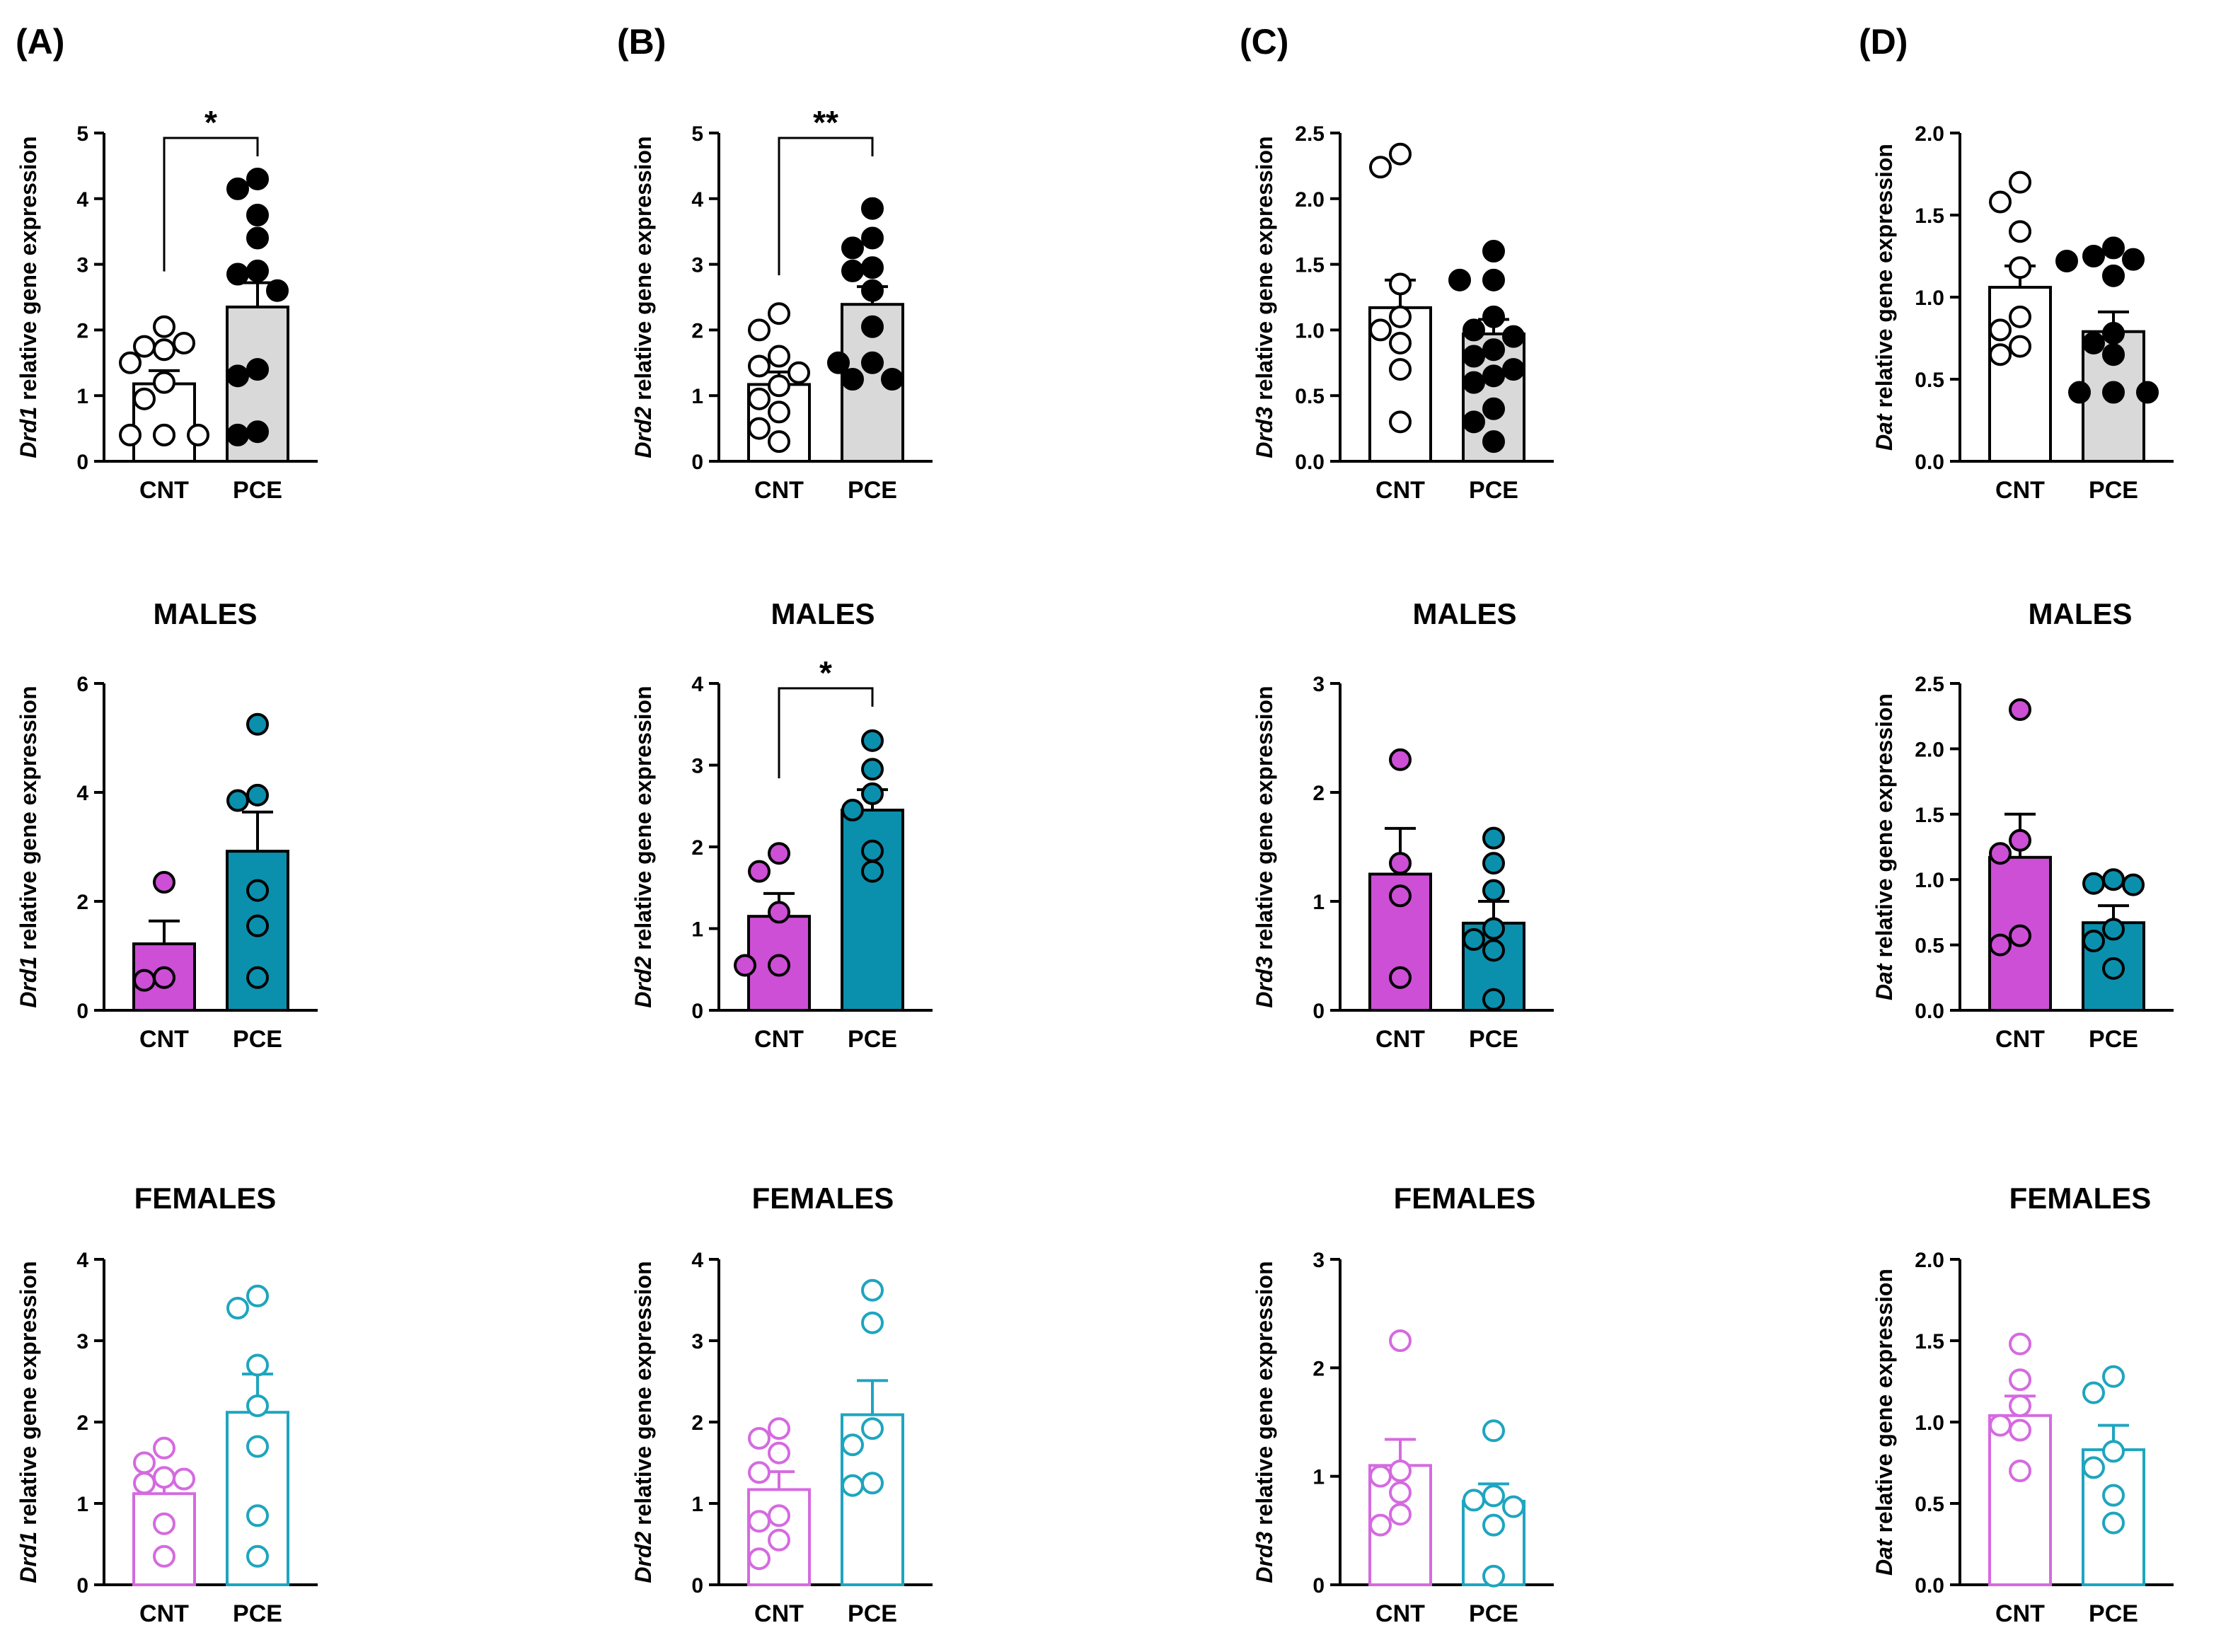 The width and height of the screenshot is (2221, 1652). I want to click on x-category-label-cnt: CNT, so click(1400, 1039).